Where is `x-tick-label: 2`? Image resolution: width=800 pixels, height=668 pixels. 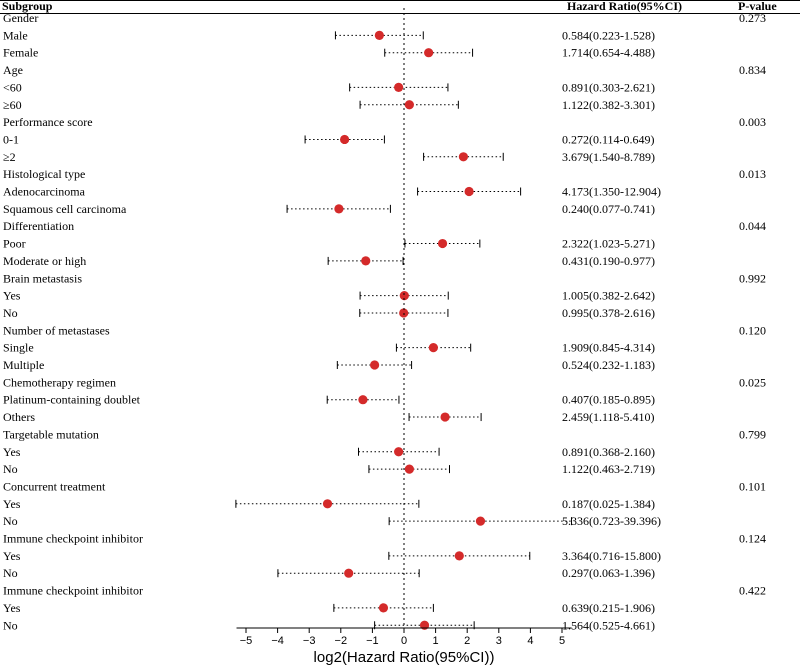
x-tick-label: 2 is located at coordinates (467, 641).